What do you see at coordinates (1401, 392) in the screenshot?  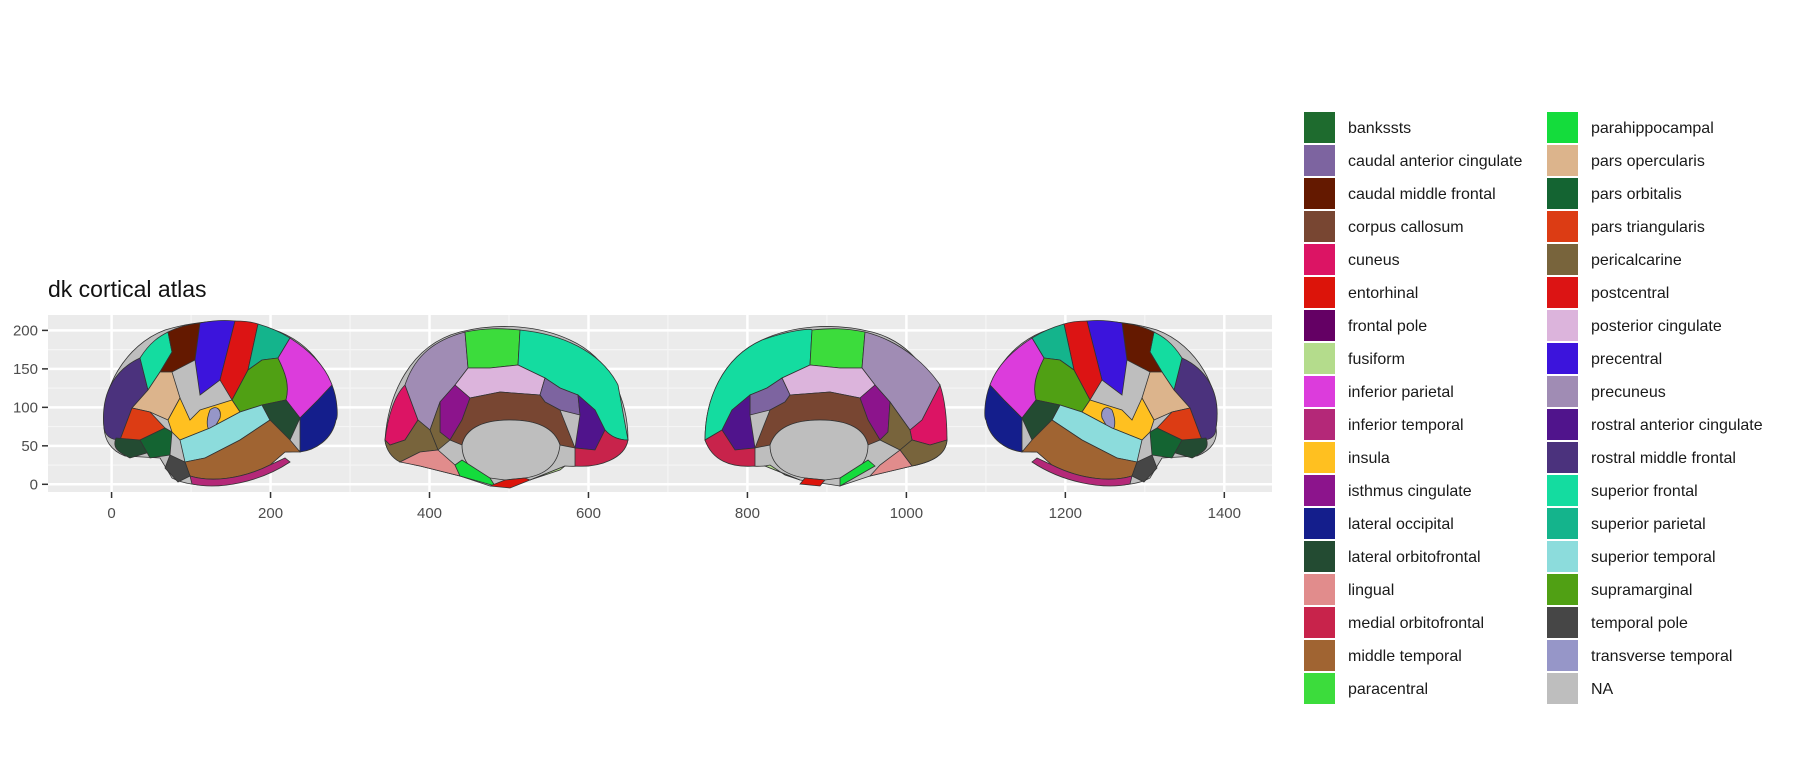 I see `legend-label: inferior parietal` at bounding box center [1401, 392].